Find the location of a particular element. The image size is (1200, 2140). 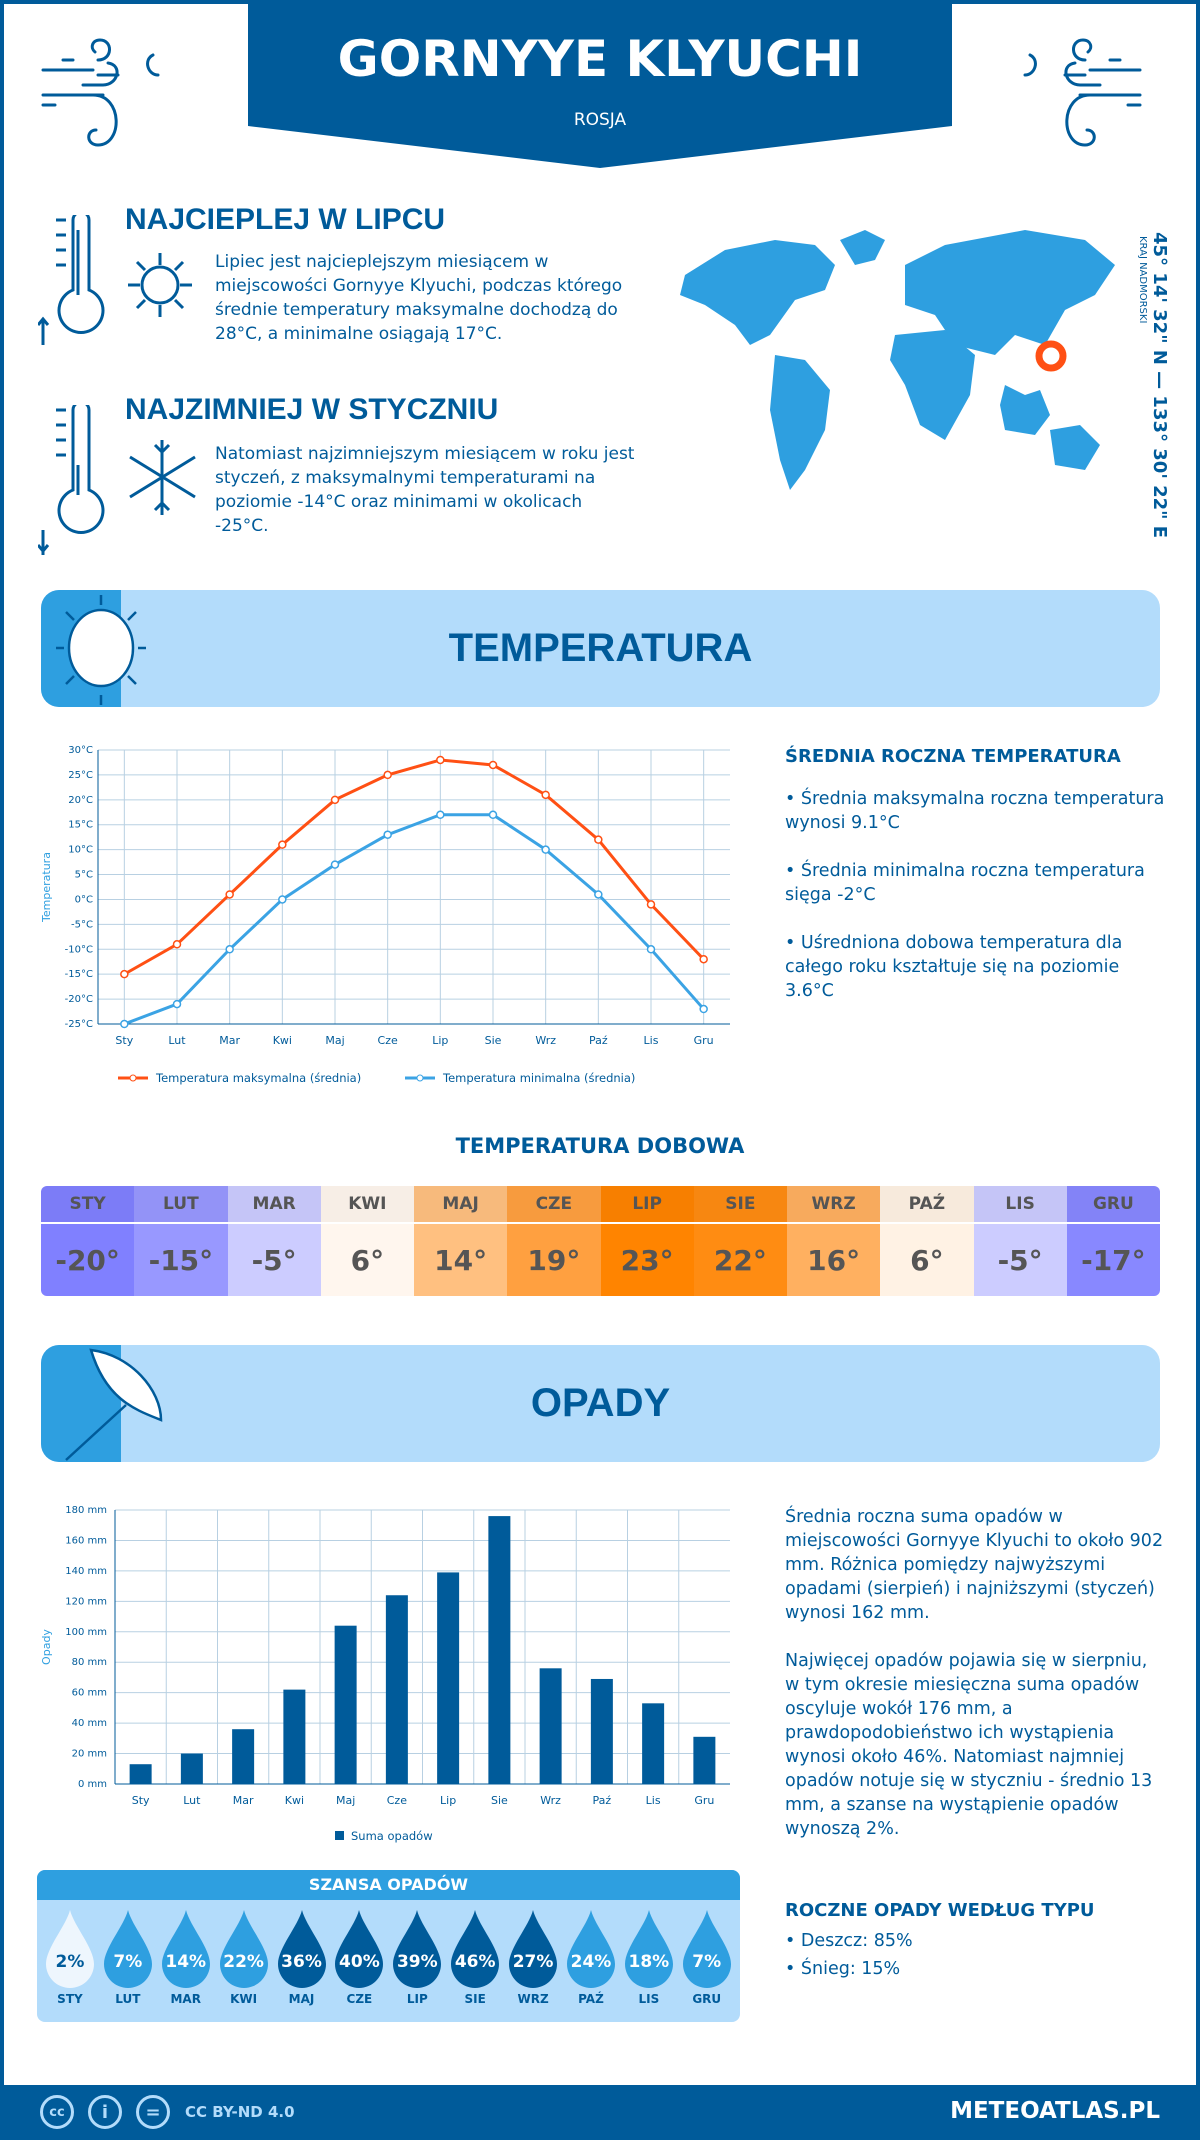

chance-value: 14% is located at coordinates (186, 1962).